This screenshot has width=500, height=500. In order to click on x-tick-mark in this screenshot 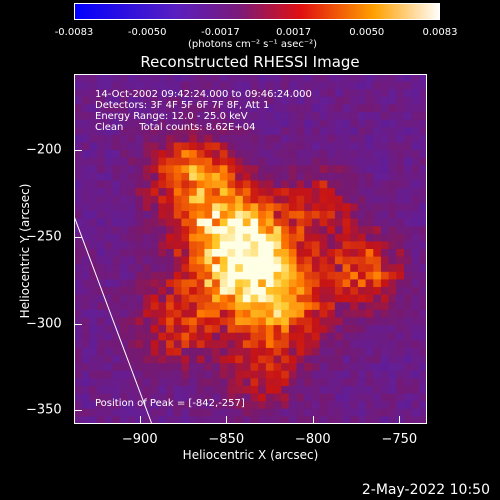, I will do `click(227, 420)`.